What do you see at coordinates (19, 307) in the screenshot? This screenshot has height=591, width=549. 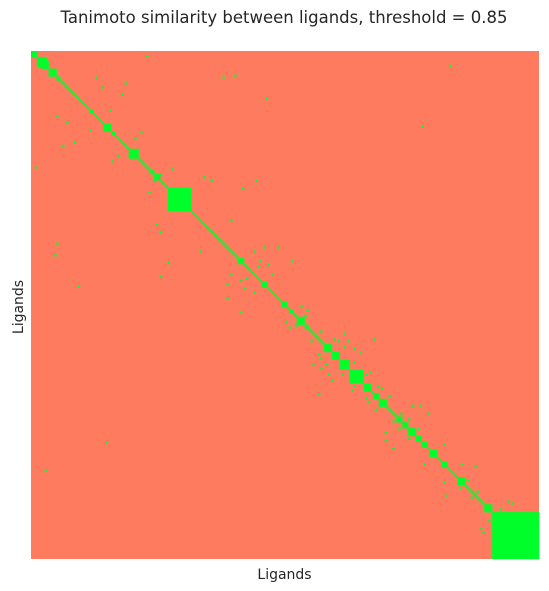 I see `y-axis-label: Ligands` at bounding box center [19, 307].